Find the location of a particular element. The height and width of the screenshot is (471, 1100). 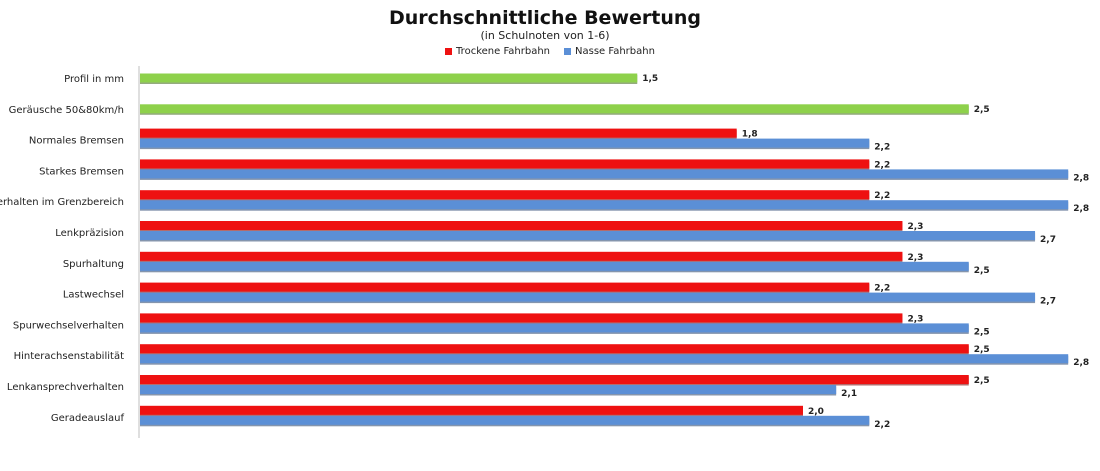

category-label: Spurwechselverhalten is located at coordinates (68, 325).